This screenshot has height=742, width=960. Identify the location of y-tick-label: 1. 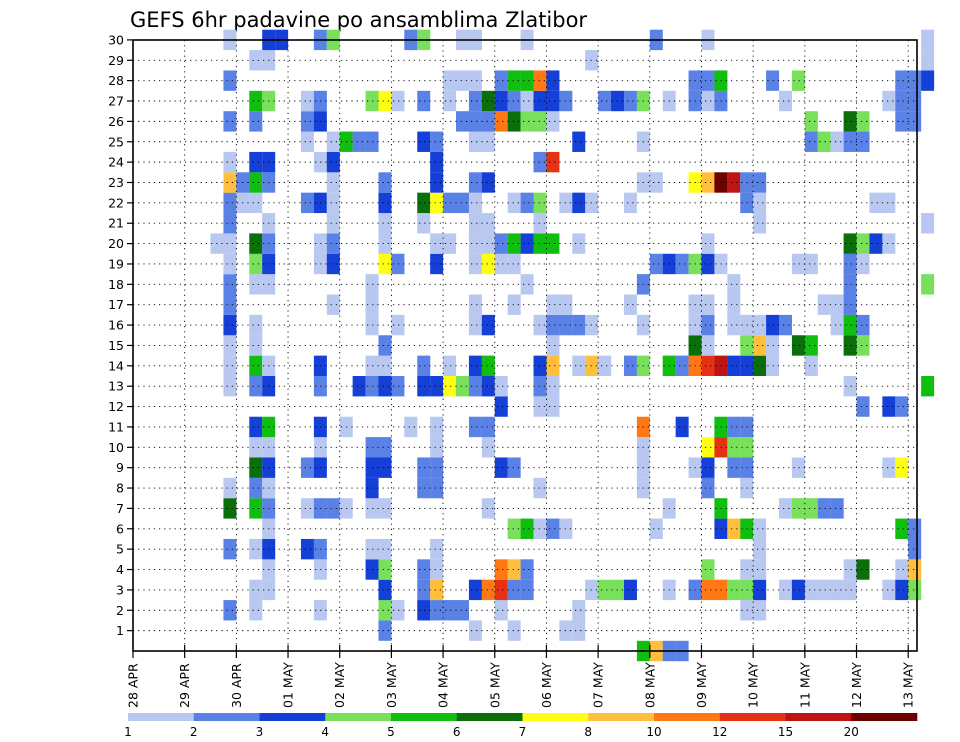
(120, 630).